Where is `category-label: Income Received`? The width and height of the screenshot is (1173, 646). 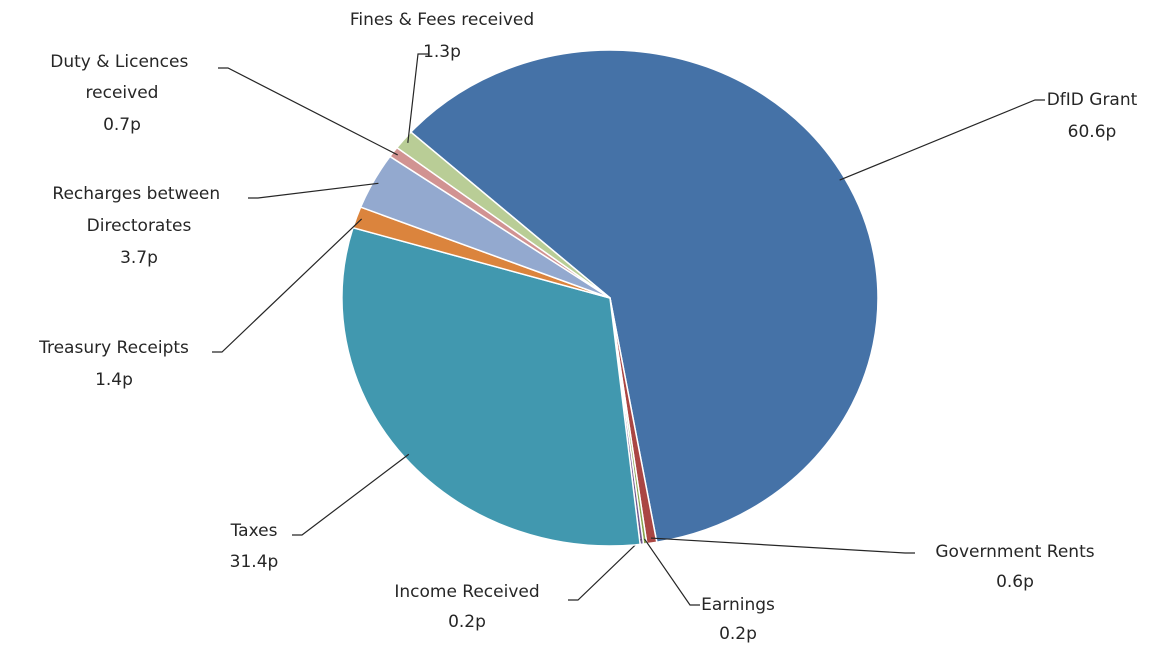 category-label: Income Received is located at coordinates (466, 592).